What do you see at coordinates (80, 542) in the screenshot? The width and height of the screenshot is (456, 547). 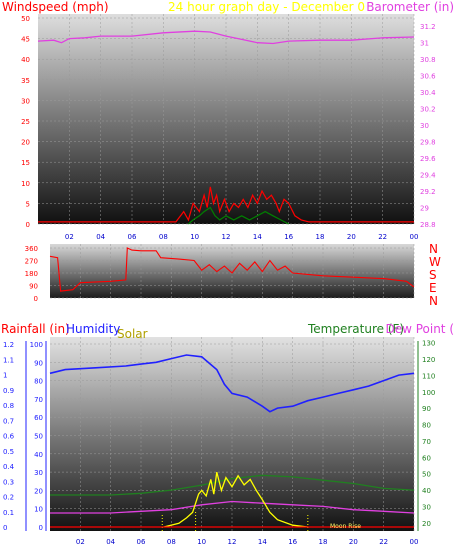 I see `climate-panel-x-tick-label: 02` at bounding box center [80, 542].